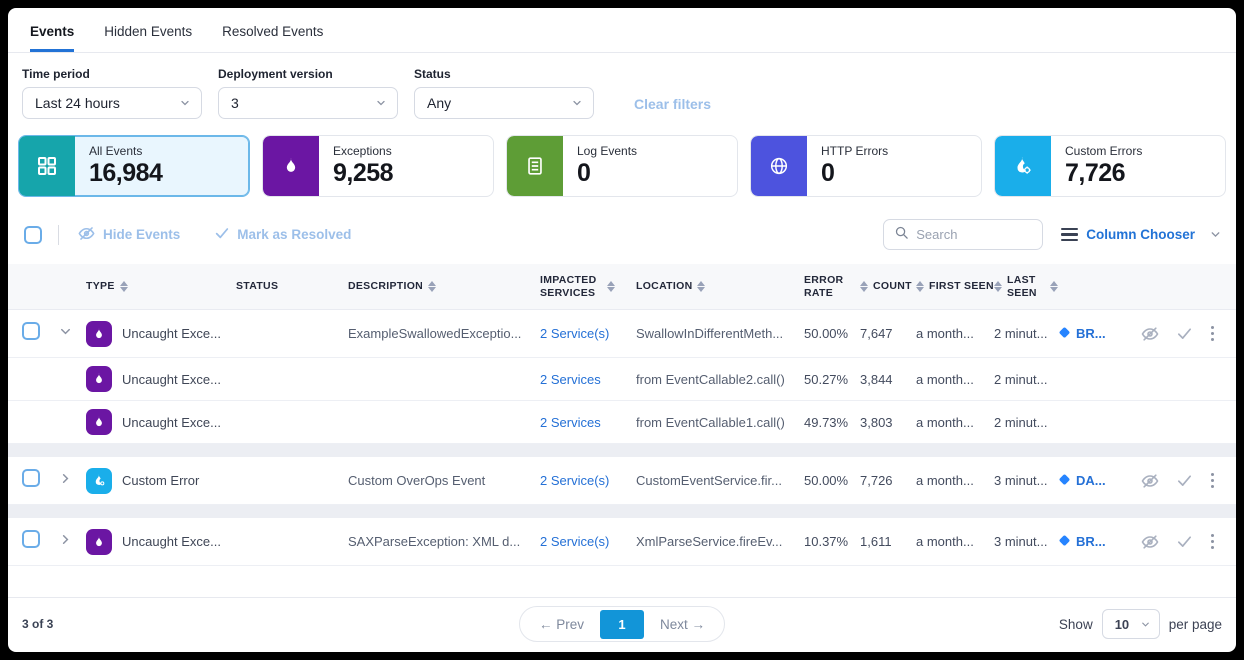  I want to click on error-rate: 50.00%, so click(826, 333).